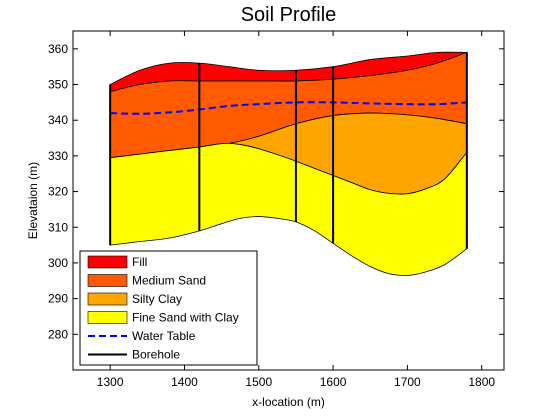 This screenshot has height=419, width=559. Describe the element at coordinates (169, 281) in the screenshot. I see `legend-label-medium-sand: Medium Sand` at that location.